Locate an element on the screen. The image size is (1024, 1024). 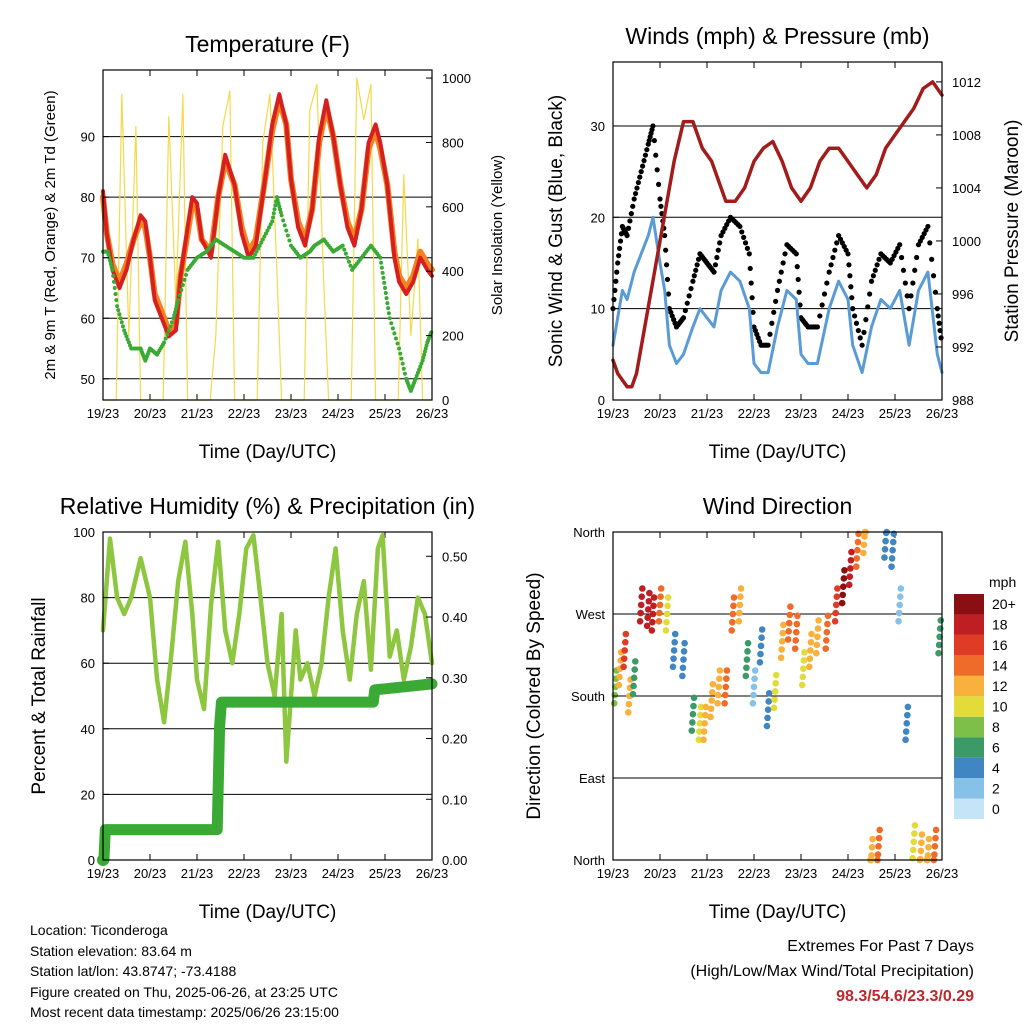
x-tick-label: 26/23 is located at coordinates (942, 873).